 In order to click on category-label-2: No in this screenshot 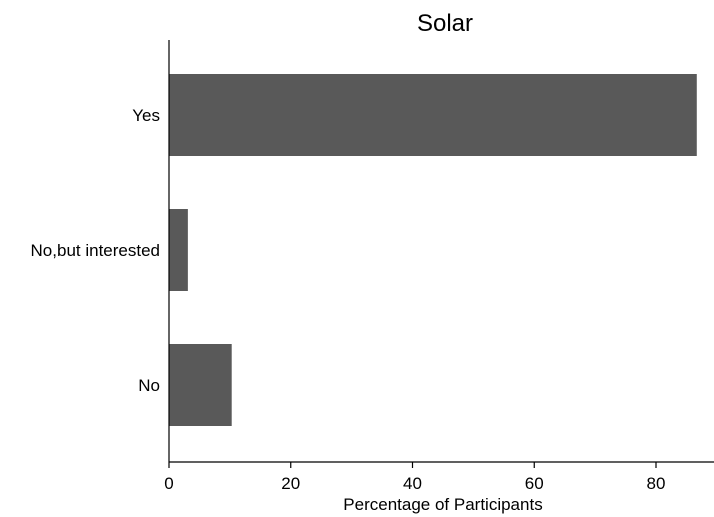, I will do `click(149, 385)`.